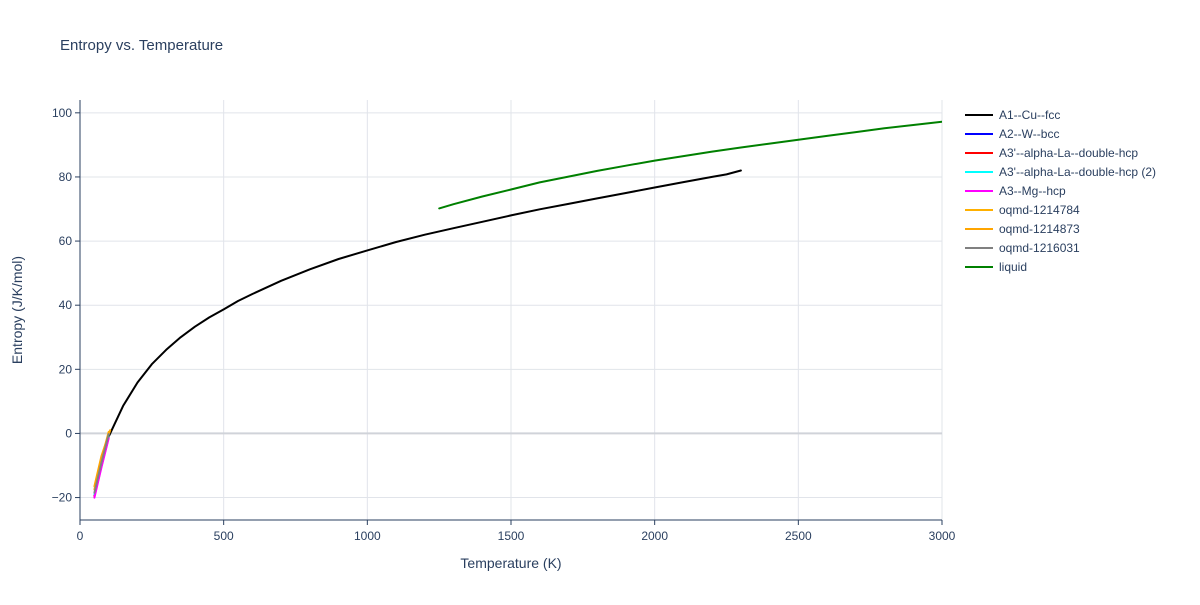 This screenshot has height=605, width=1200. What do you see at coordinates (66, 305) in the screenshot?
I see `y-tick-label: 40` at bounding box center [66, 305].